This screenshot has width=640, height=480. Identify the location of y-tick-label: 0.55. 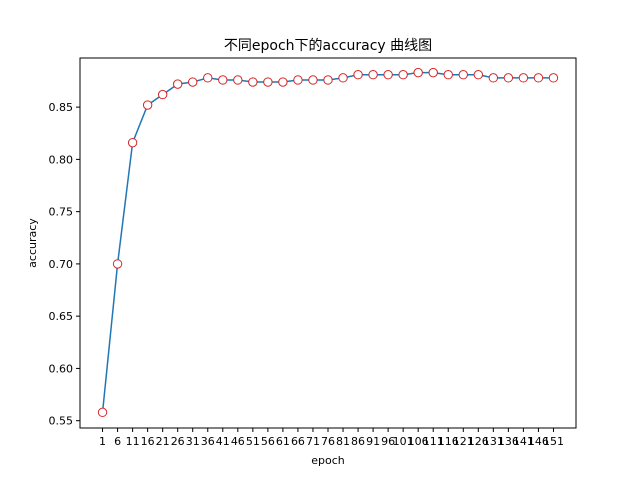
(61, 421).